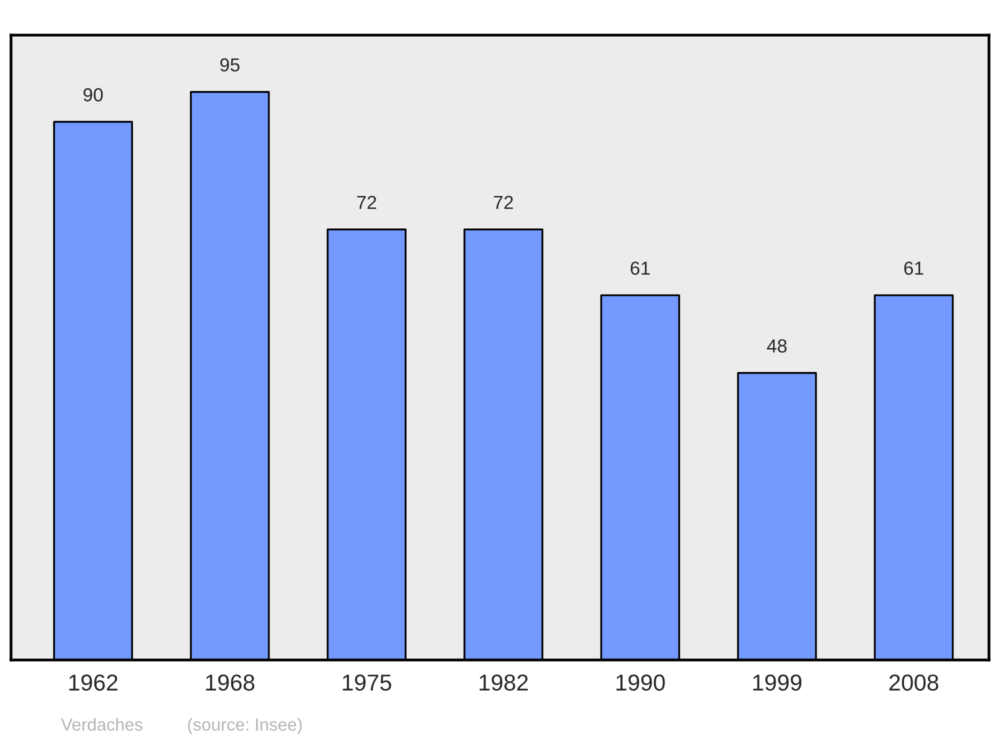 The height and width of the screenshot is (747, 1000). I want to click on x-tick-label: 1962, so click(93, 682).